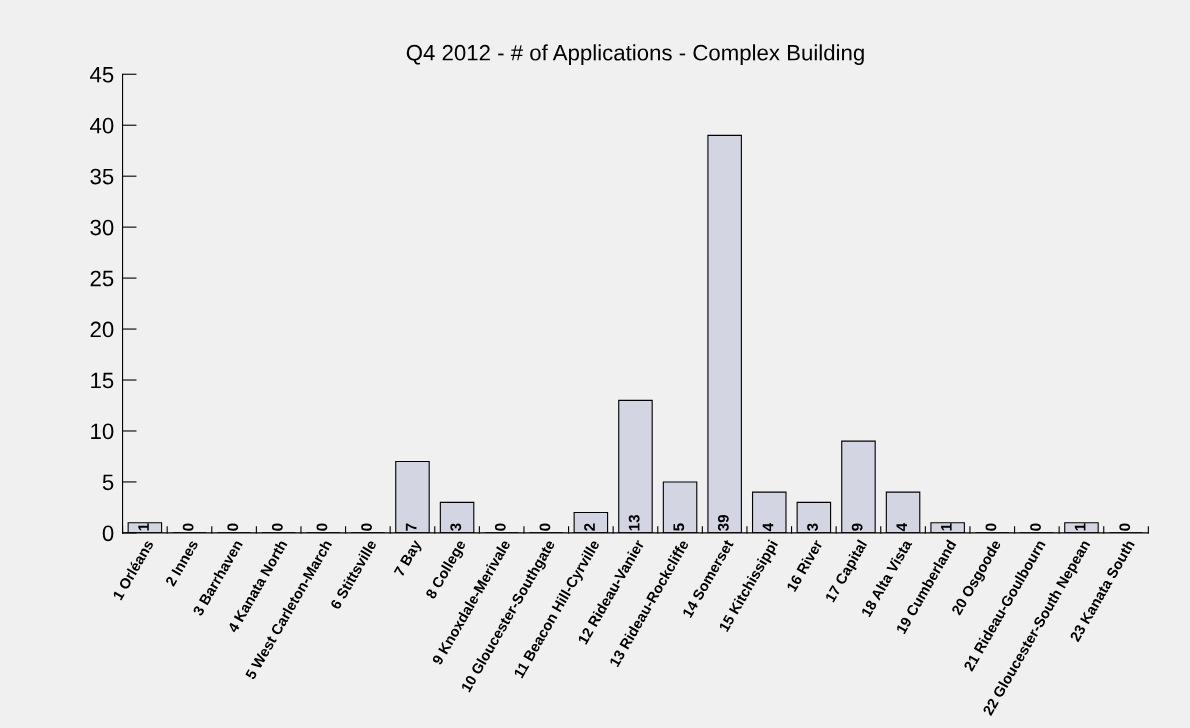 Image resolution: width=1190 pixels, height=728 pixels. I want to click on y-tick-label: 45, so click(102, 75).